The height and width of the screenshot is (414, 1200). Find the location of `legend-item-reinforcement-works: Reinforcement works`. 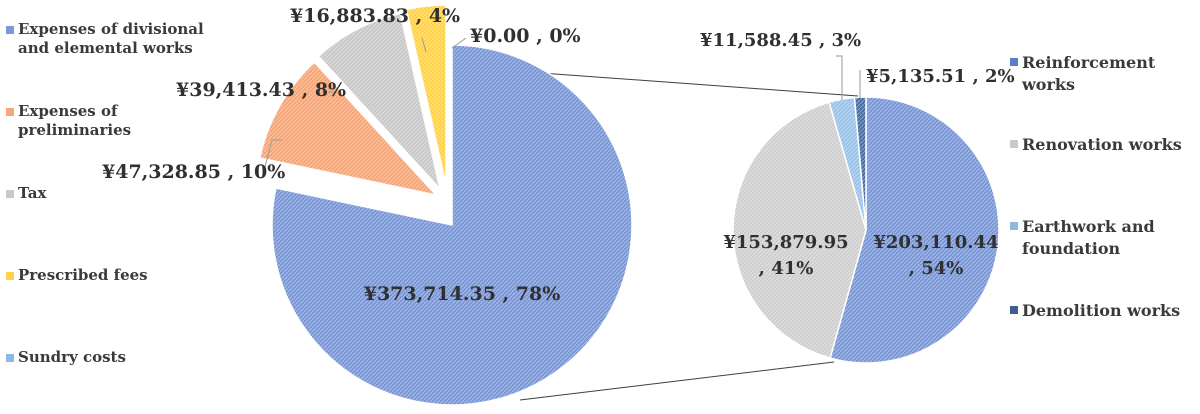

legend-item-reinforcement-works: Reinforcement works is located at coordinates (1082, 74).